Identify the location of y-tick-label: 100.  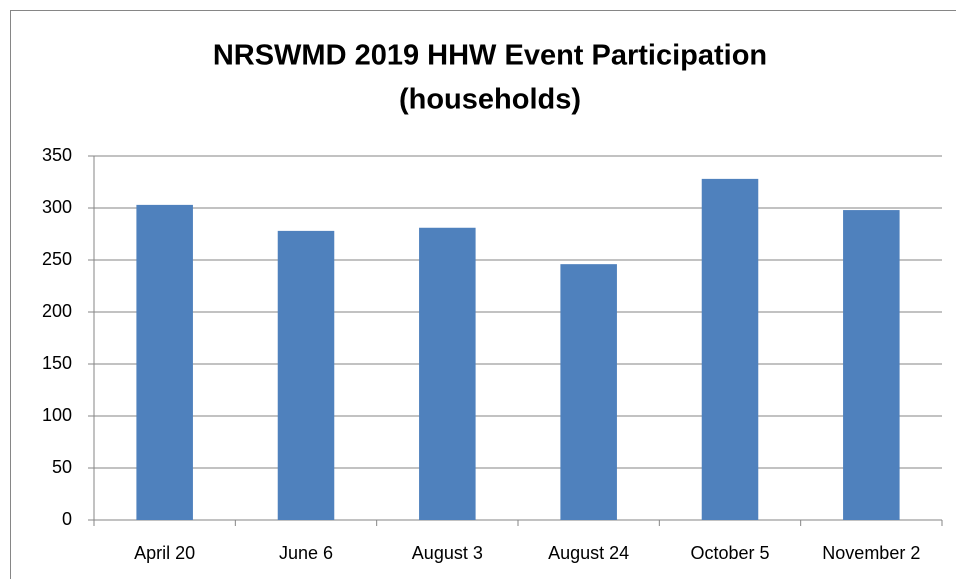
(57, 415).